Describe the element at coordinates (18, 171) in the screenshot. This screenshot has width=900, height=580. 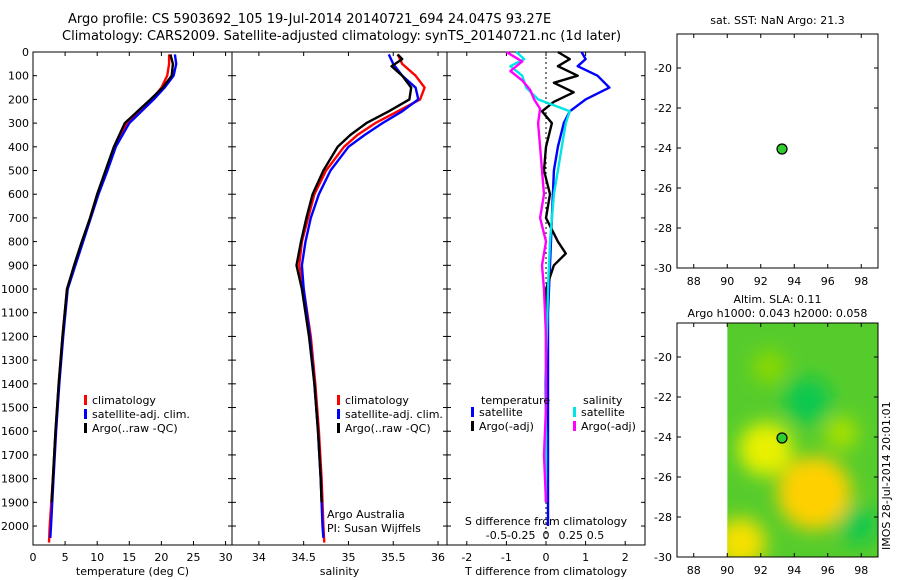
I see `depth-tick-label: 500` at that location.